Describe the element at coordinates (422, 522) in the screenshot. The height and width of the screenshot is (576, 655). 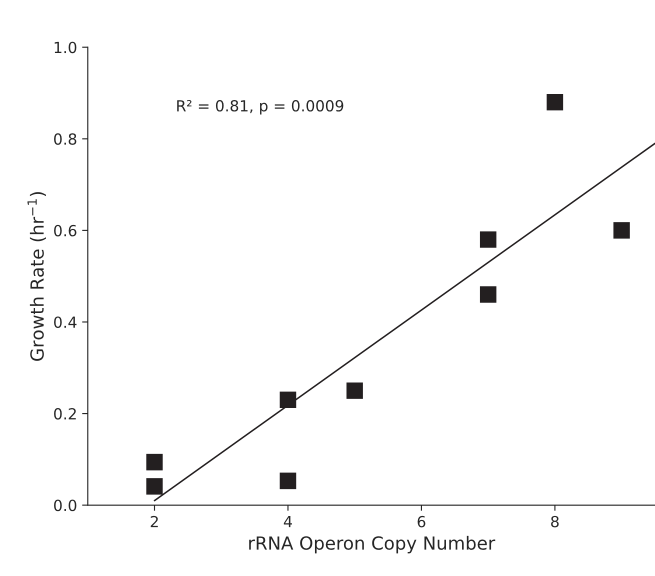
I see `x-tick-label: 6` at that location.